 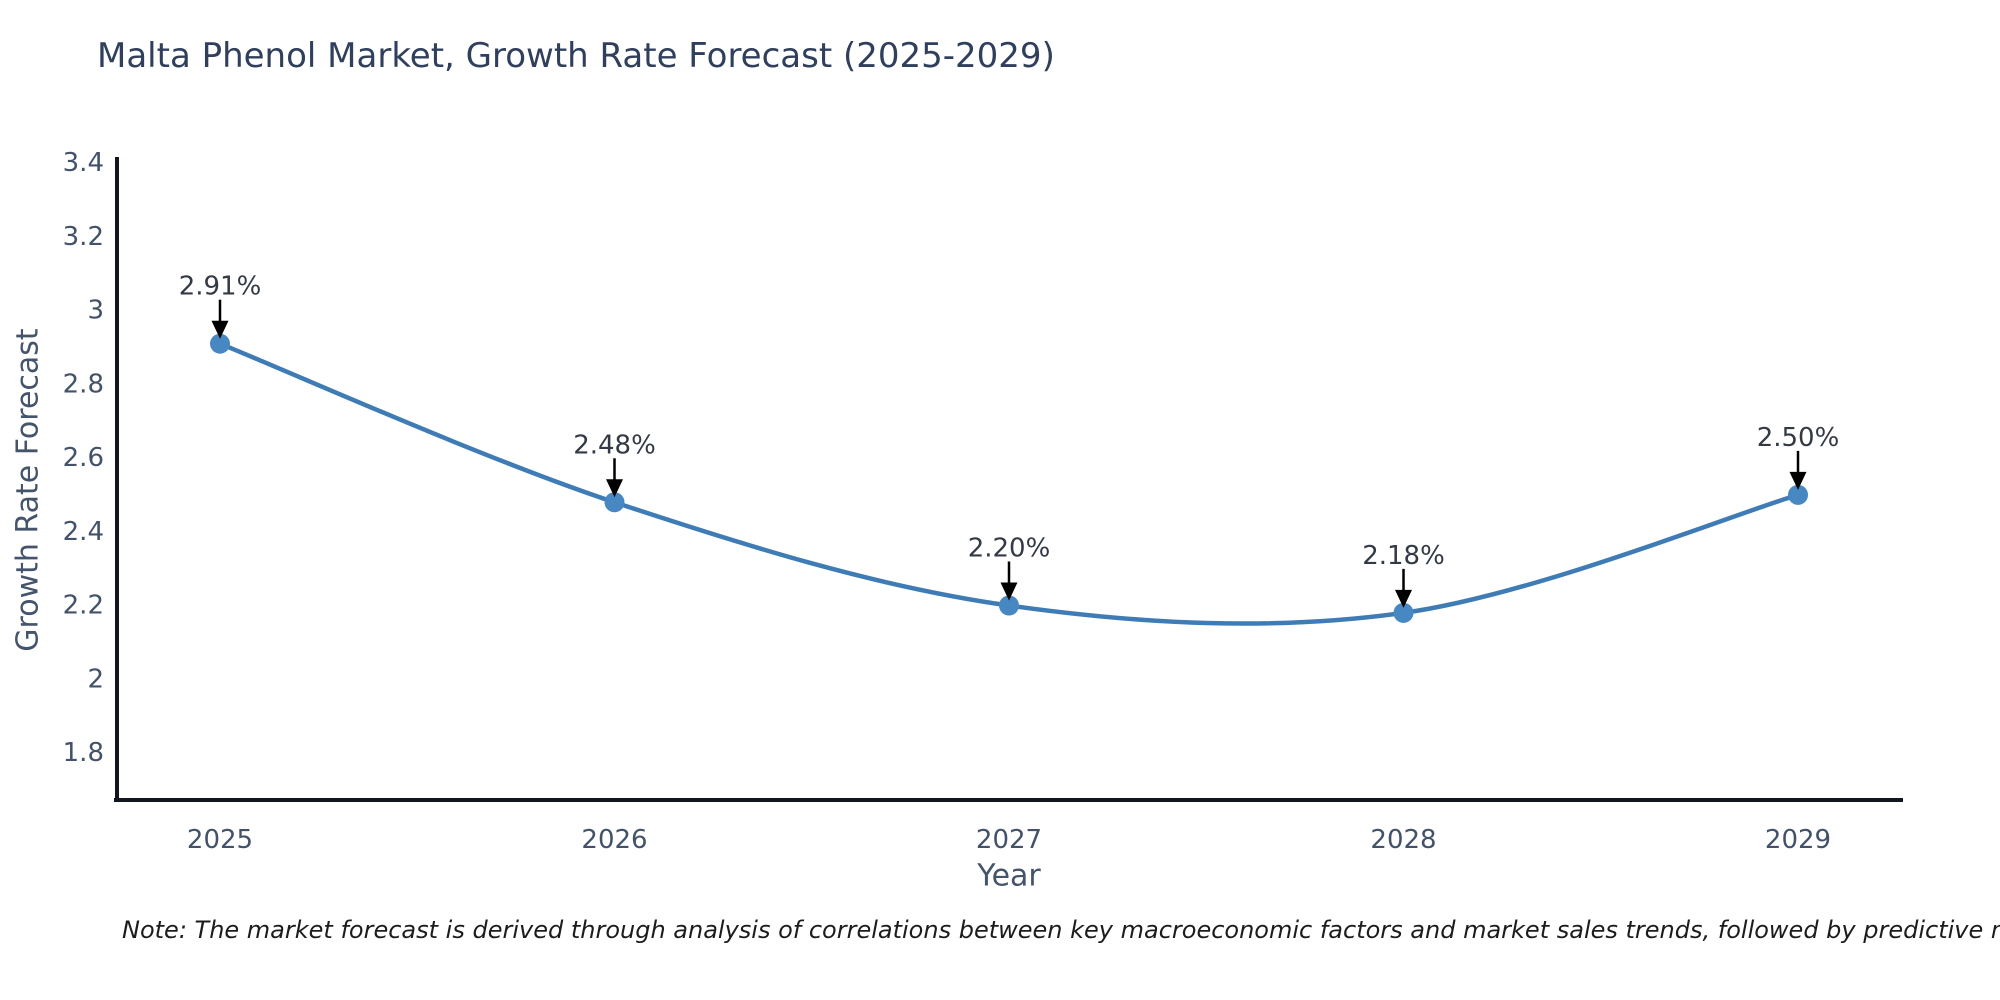 I want to click on data-point-label: 2.20%, so click(x=1009, y=549).